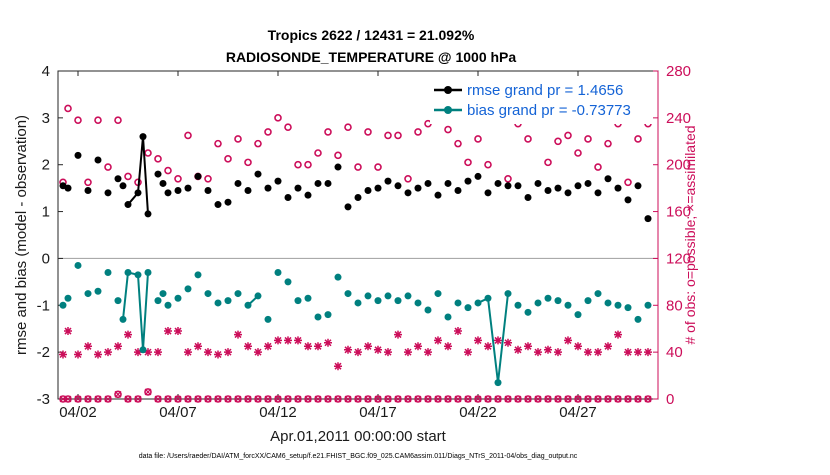 The width and height of the screenshot is (830, 475). I want to click on x-axis-label: Apr.01,2011 00:00:00 start, so click(358, 436).